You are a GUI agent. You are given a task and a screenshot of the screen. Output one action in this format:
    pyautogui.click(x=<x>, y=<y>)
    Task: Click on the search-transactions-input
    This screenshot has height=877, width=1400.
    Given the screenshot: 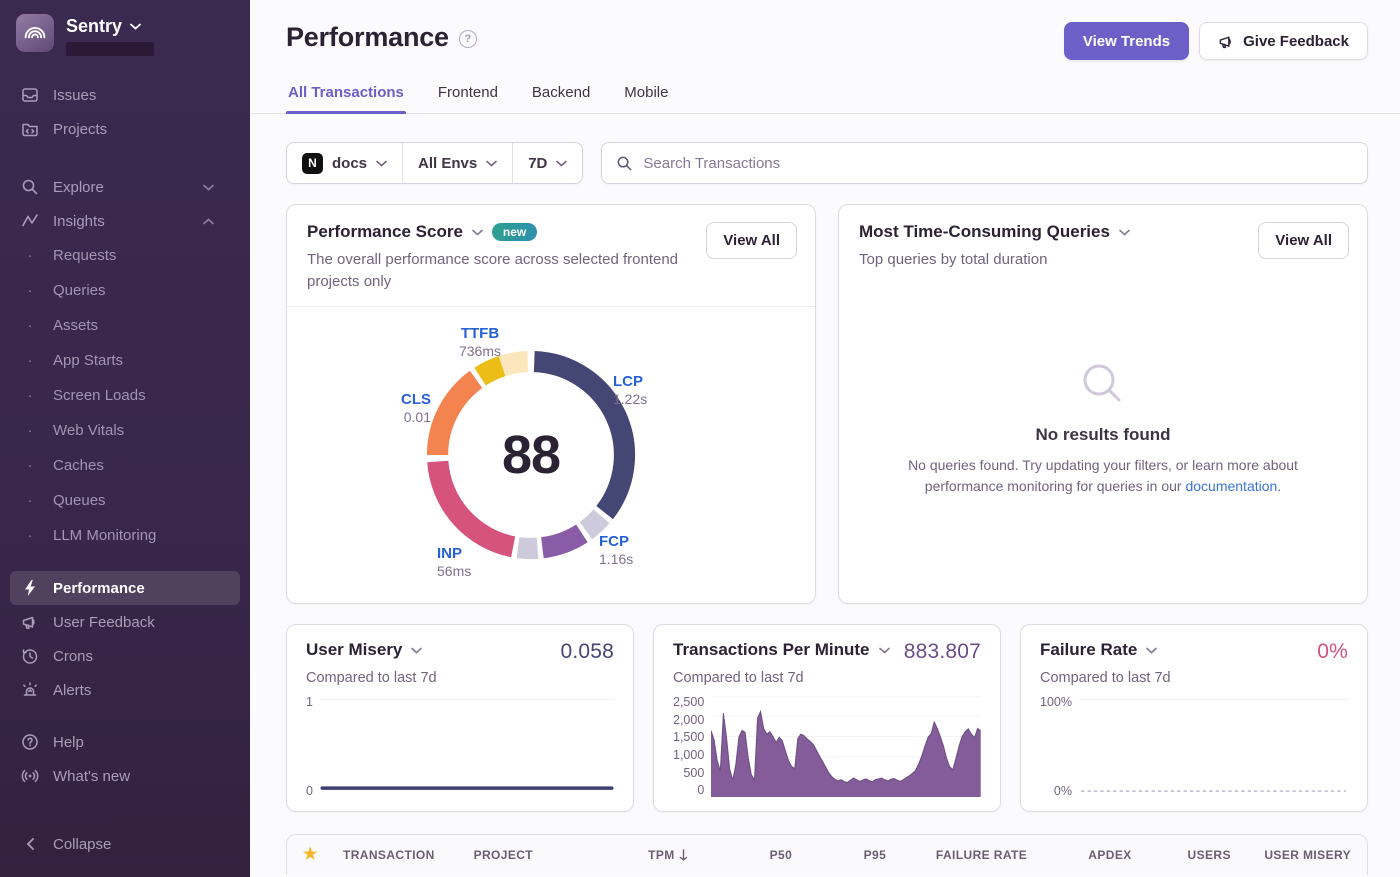 What is the action you would take?
    pyautogui.click(x=998, y=163)
    